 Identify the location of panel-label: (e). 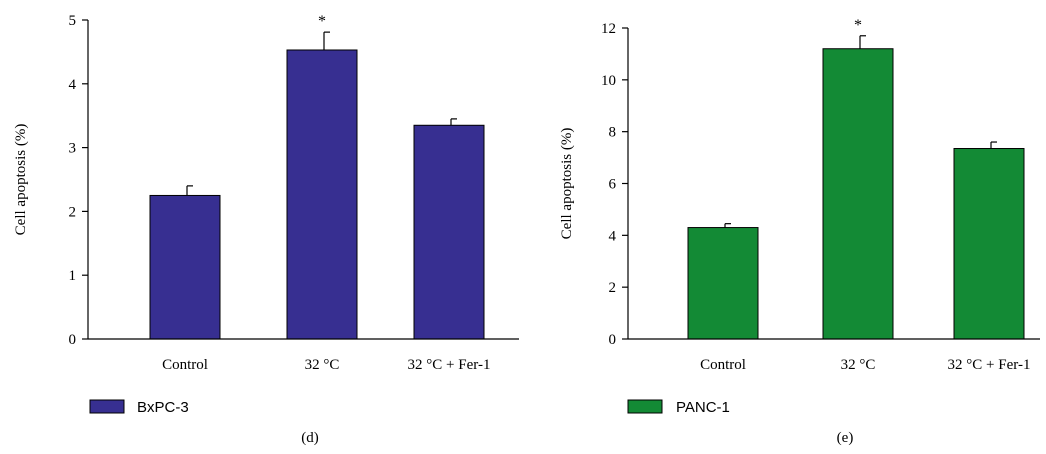
(845, 438).